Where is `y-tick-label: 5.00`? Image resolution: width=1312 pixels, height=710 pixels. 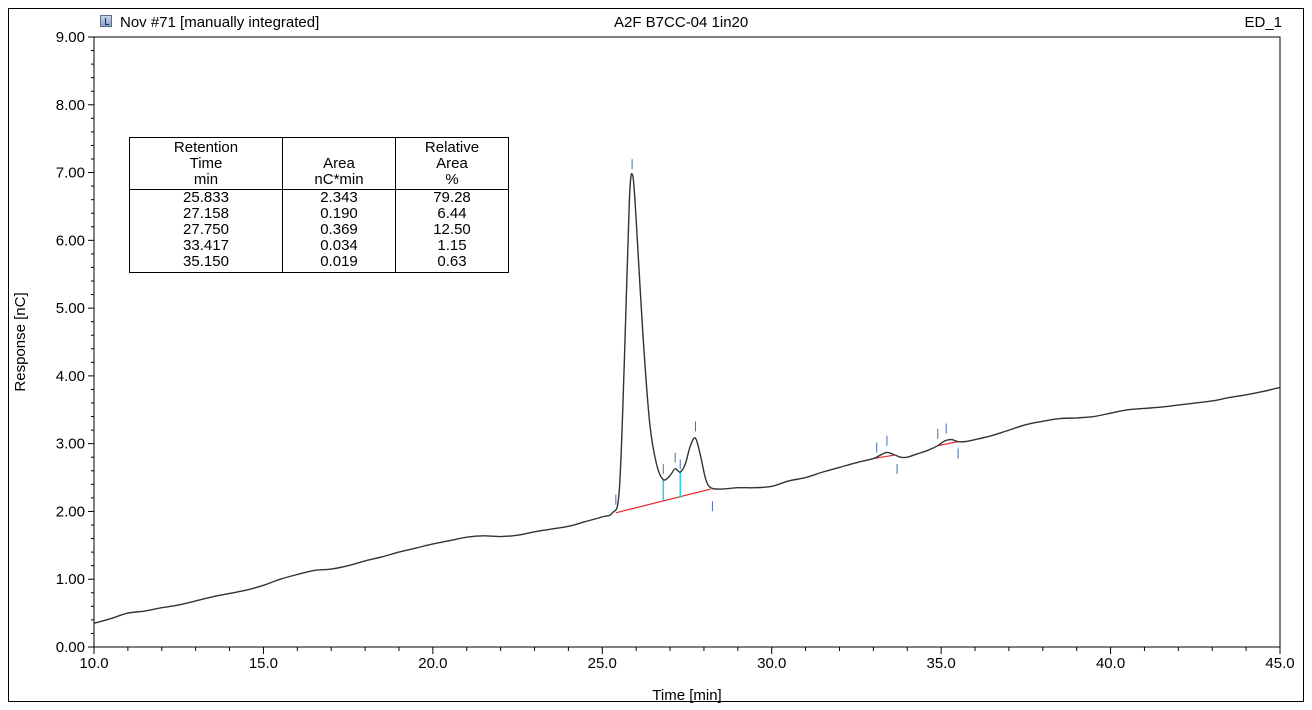
y-tick-label: 5.00 is located at coordinates (70, 308).